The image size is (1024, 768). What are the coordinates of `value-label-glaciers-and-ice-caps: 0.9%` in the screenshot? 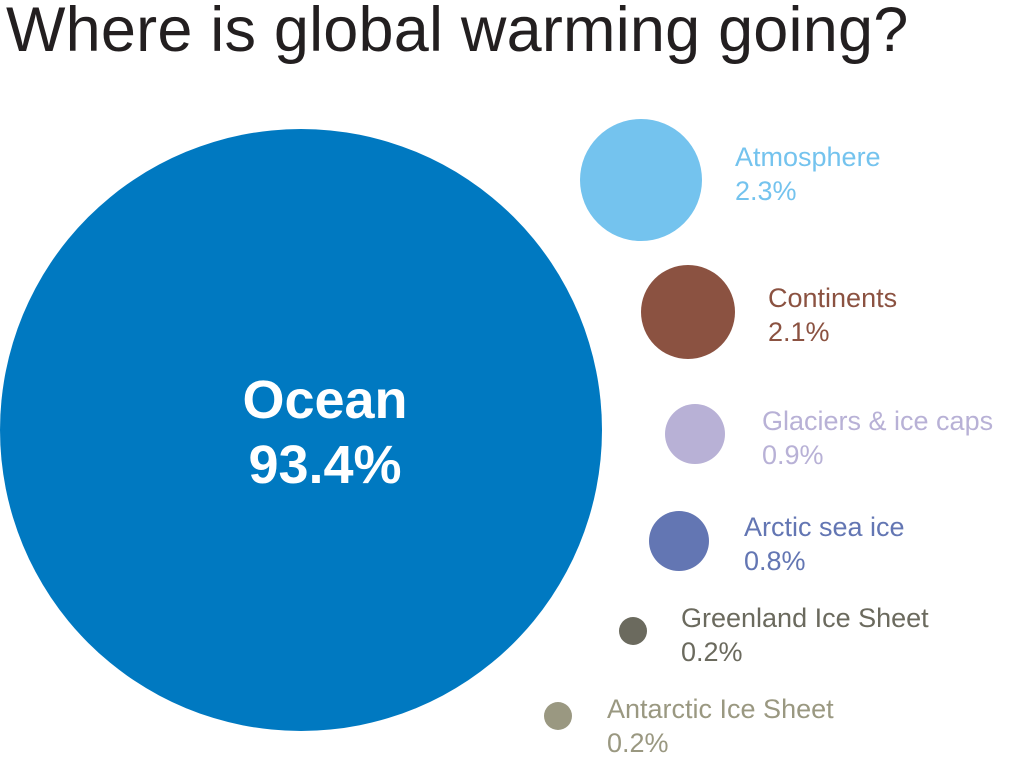 It's located at (793, 455).